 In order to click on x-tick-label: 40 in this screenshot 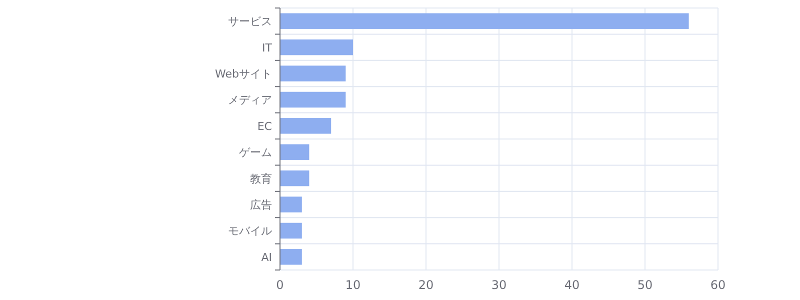, I will do `click(572, 285)`.